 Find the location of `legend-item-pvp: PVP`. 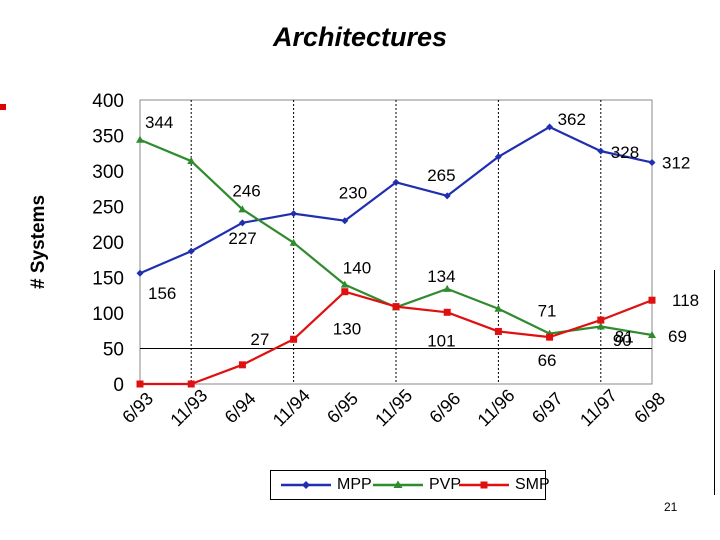

legend-item-pvp: PVP is located at coordinates (417, 485).